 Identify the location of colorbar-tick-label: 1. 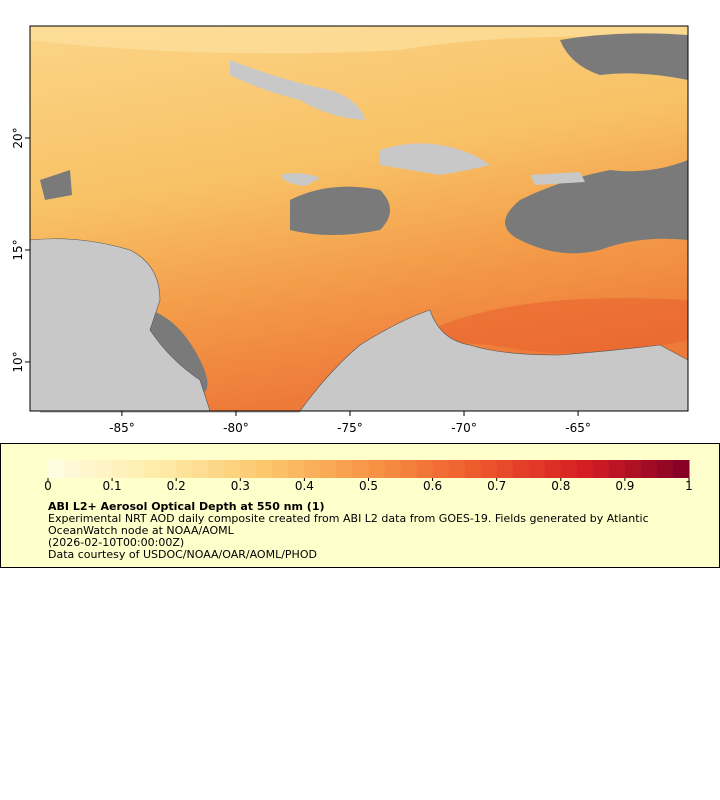
(689, 486).